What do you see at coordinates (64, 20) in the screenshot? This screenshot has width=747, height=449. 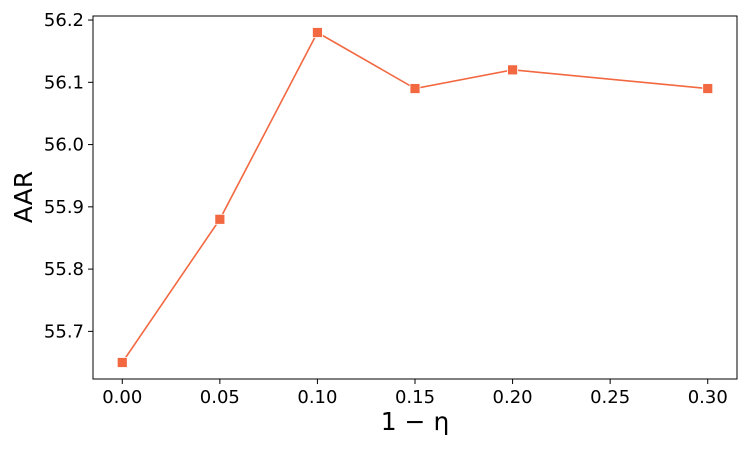 I see `y-tick-label: 56.2` at bounding box center [64, 20].